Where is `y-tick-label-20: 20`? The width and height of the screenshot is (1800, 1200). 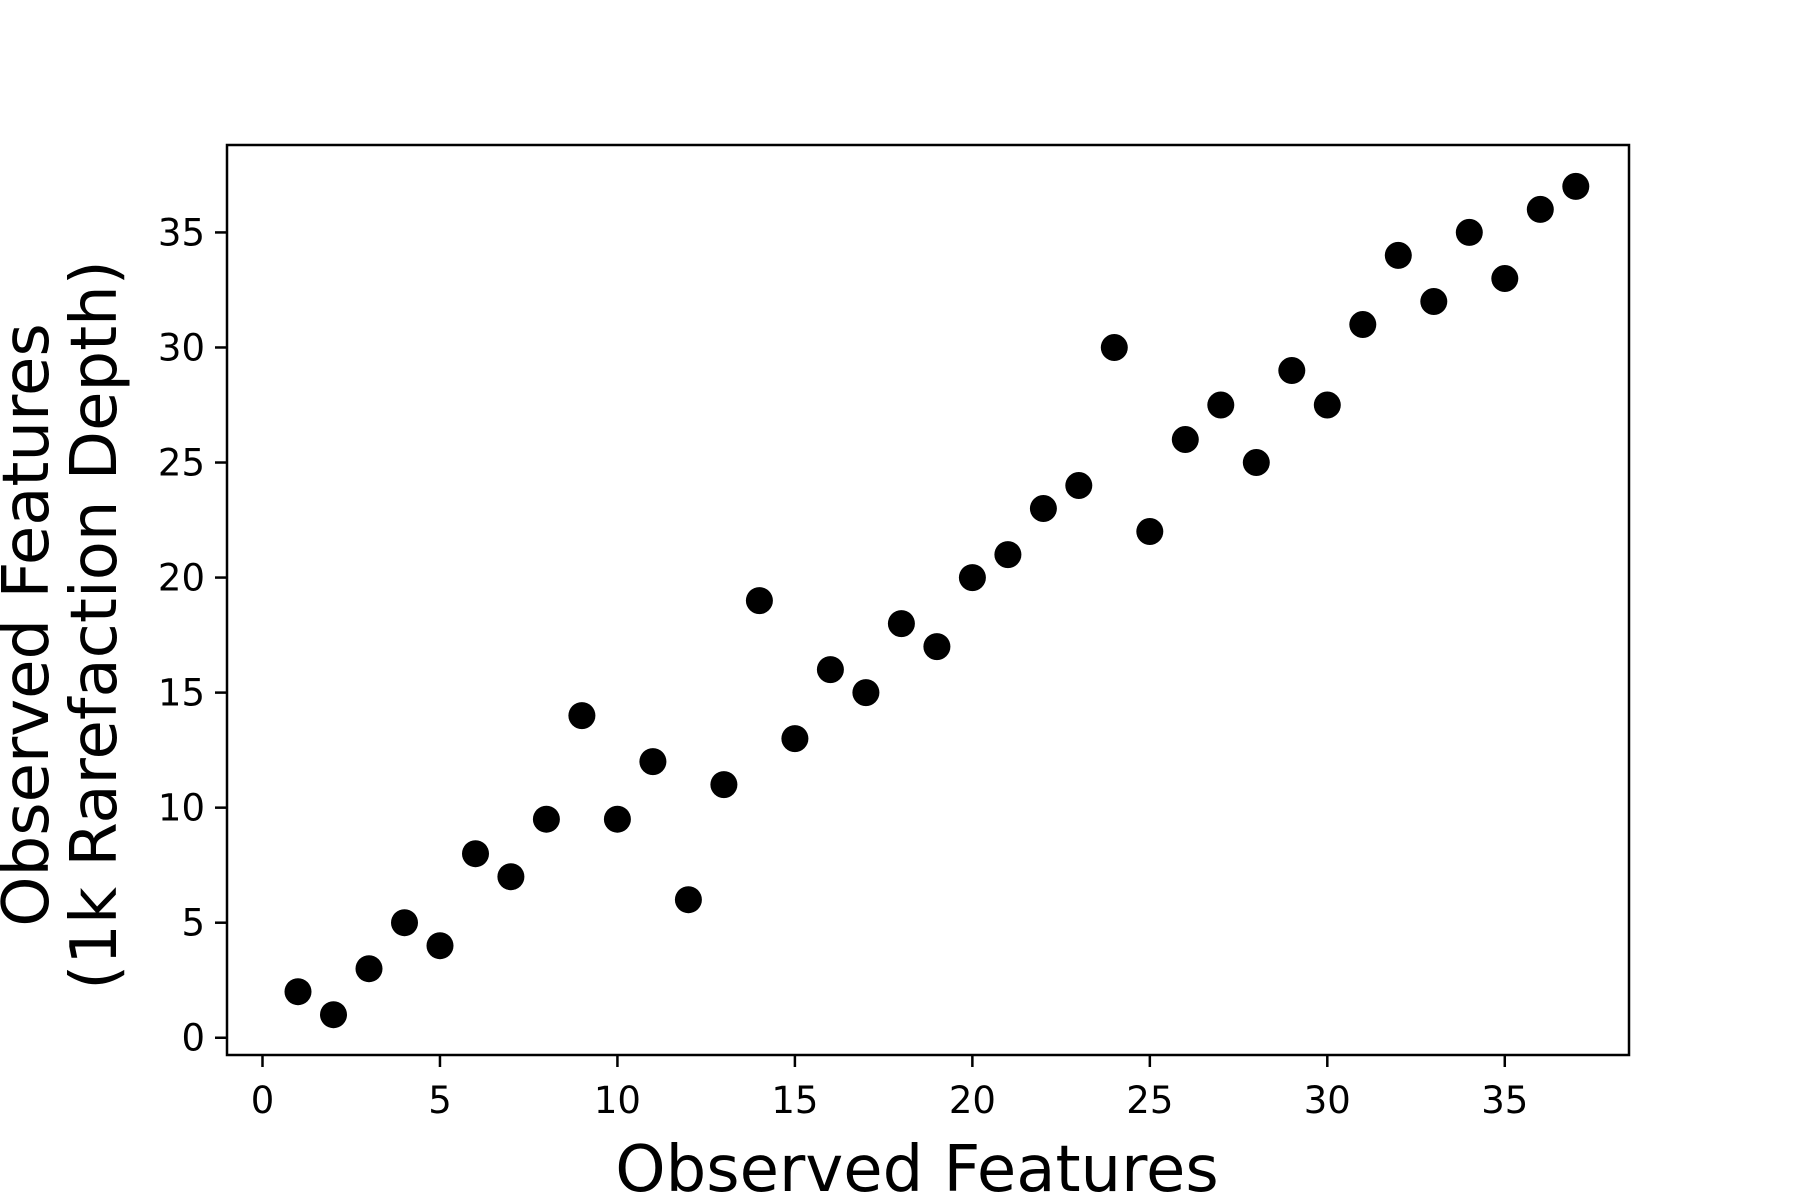 y-tick-label-20: 20 is located at coordinates (181, 578).